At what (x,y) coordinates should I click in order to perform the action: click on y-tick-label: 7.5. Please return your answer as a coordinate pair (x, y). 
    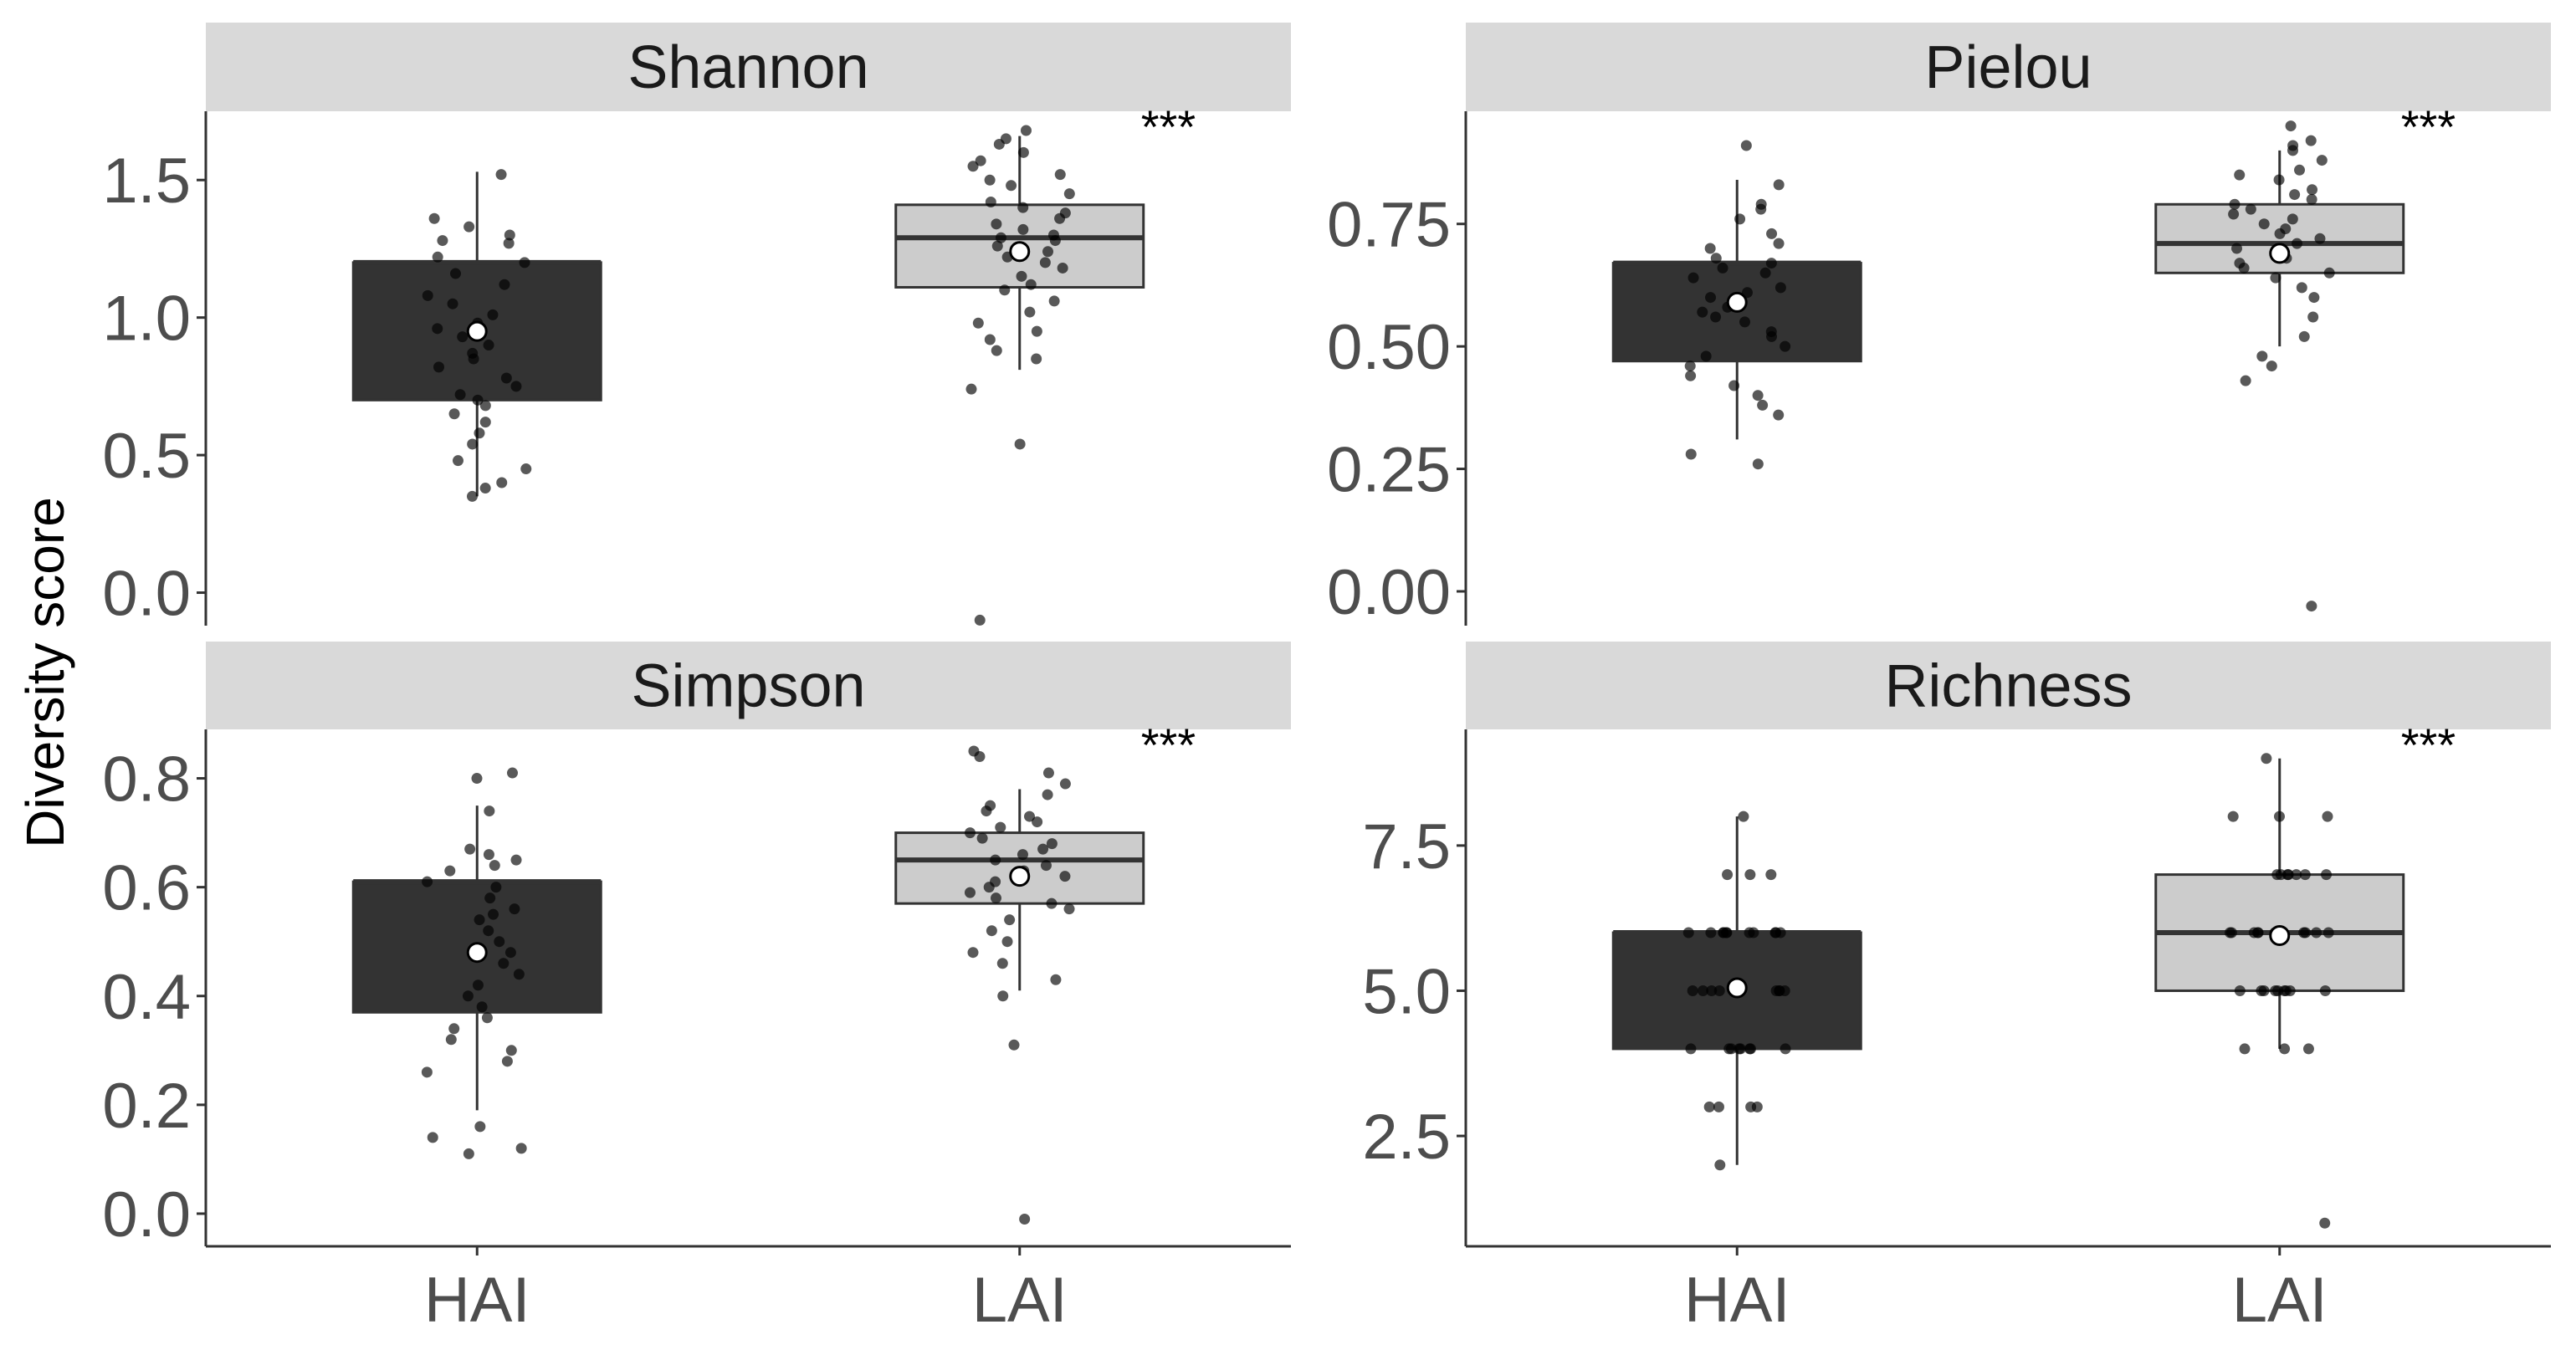
    Looking at the image, I should click on (1407, 846).